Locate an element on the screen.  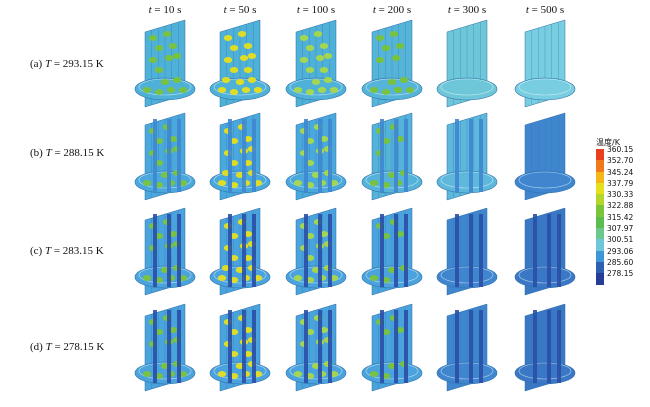
legend-row: 307.97 is located at coordinates (621, 232).